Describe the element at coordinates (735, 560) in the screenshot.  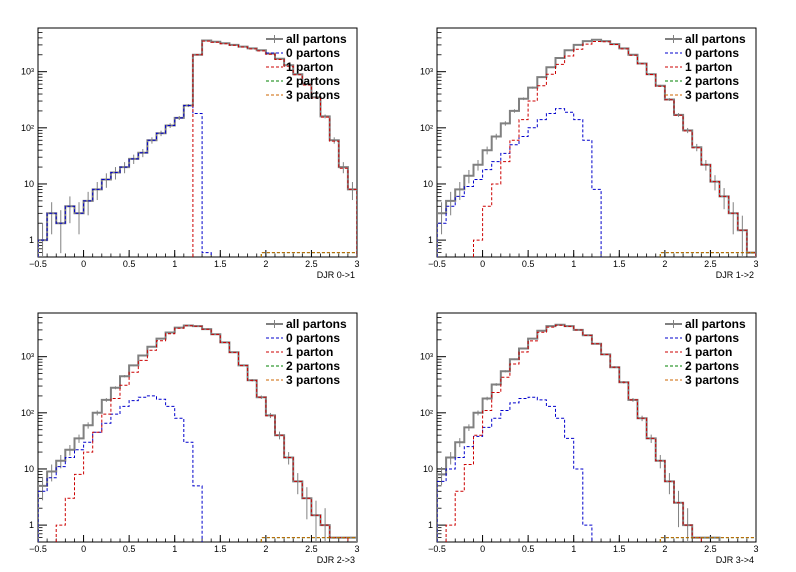
I see `x-axis-title: DJR 3->4` at that location.